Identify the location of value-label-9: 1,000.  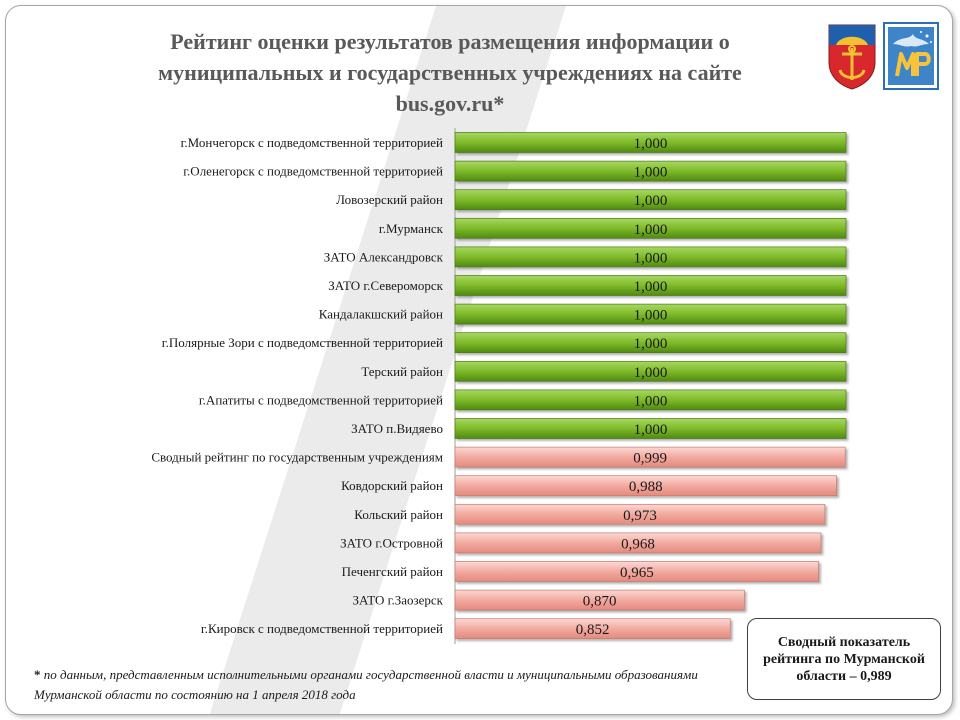
(651, 401).